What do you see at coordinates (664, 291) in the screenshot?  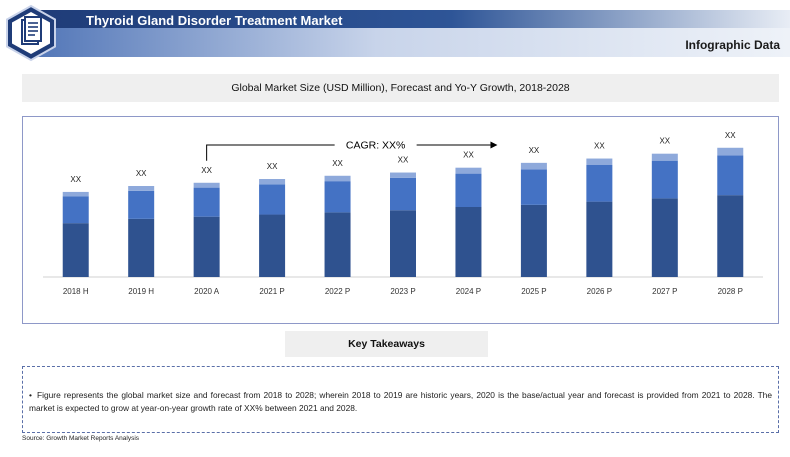 I see `x-tick-label: 2027 P` at bounding box center [664, 291].